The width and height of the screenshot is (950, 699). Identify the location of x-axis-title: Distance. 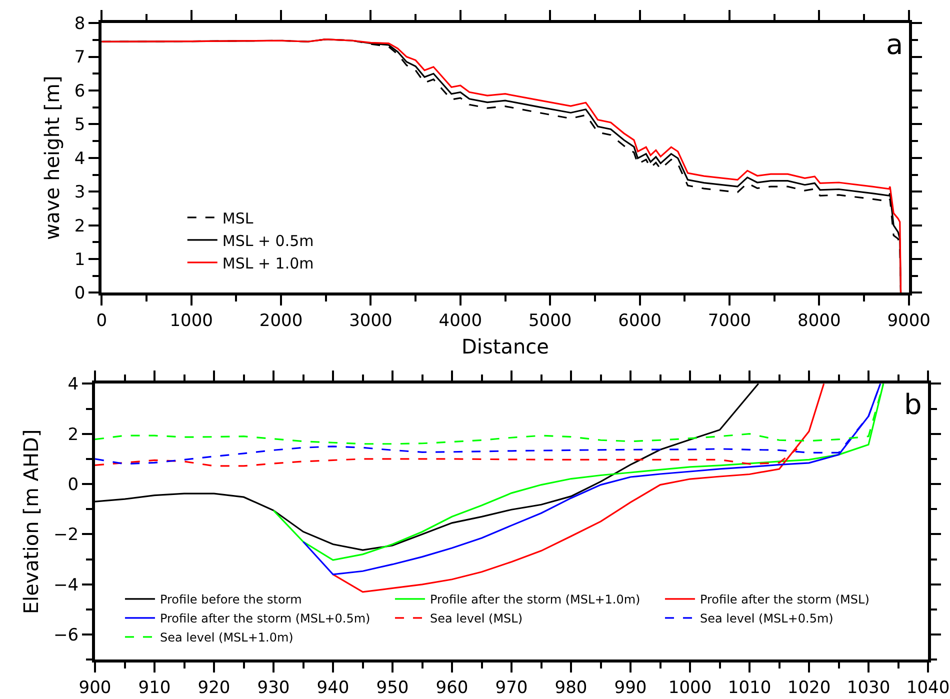
(505, 346).